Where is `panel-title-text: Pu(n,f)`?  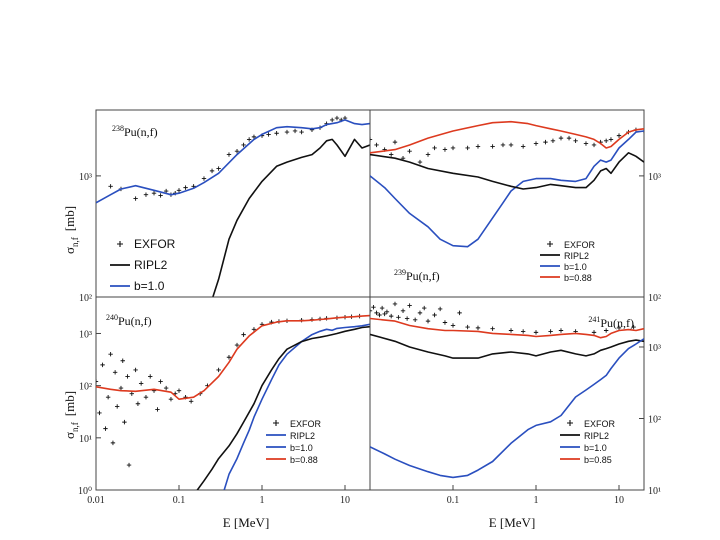 panel-title-text: Pu(n,f) is located at coordinates (423, 276).